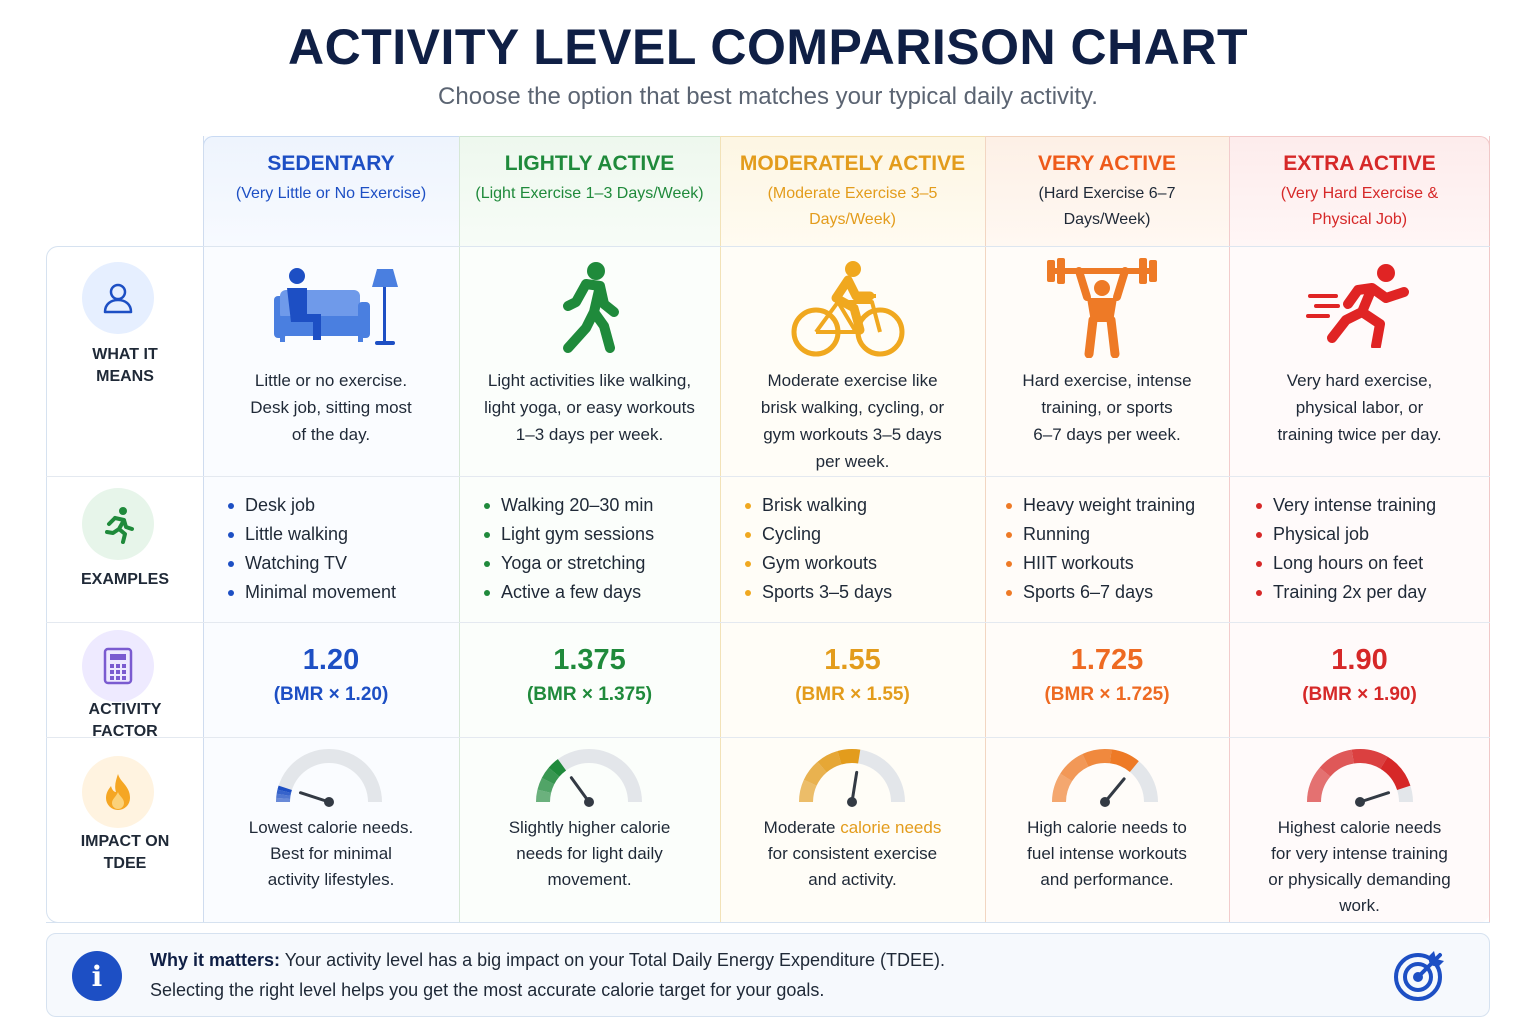  What do you see at coordinates (331, 694) in the screenshot?
I see `factor-formula-sedentary: (BMR × 1.20)` at bounding box center [331, 694].